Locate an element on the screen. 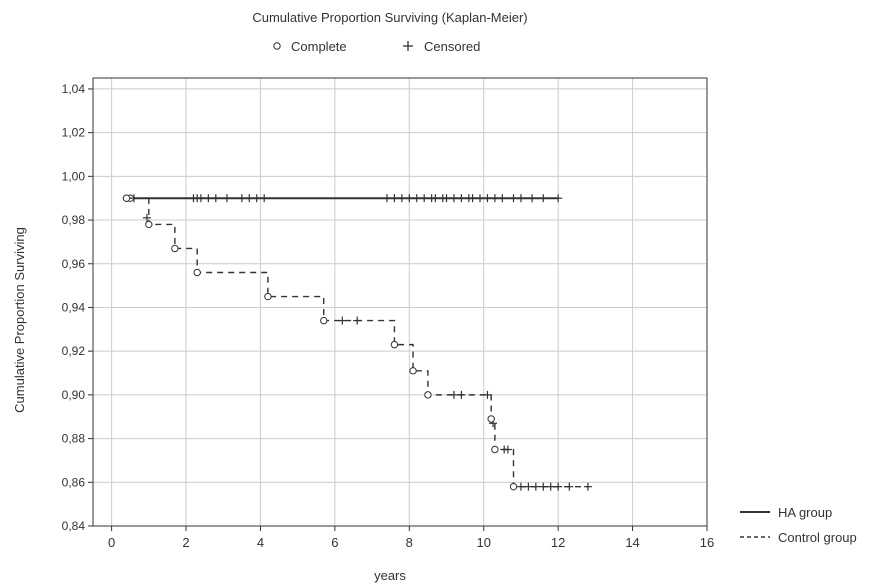 The width and height of the screenshot is (894, 587). marker-legend-complete-label: Complete is located at coordinates (319, 46).